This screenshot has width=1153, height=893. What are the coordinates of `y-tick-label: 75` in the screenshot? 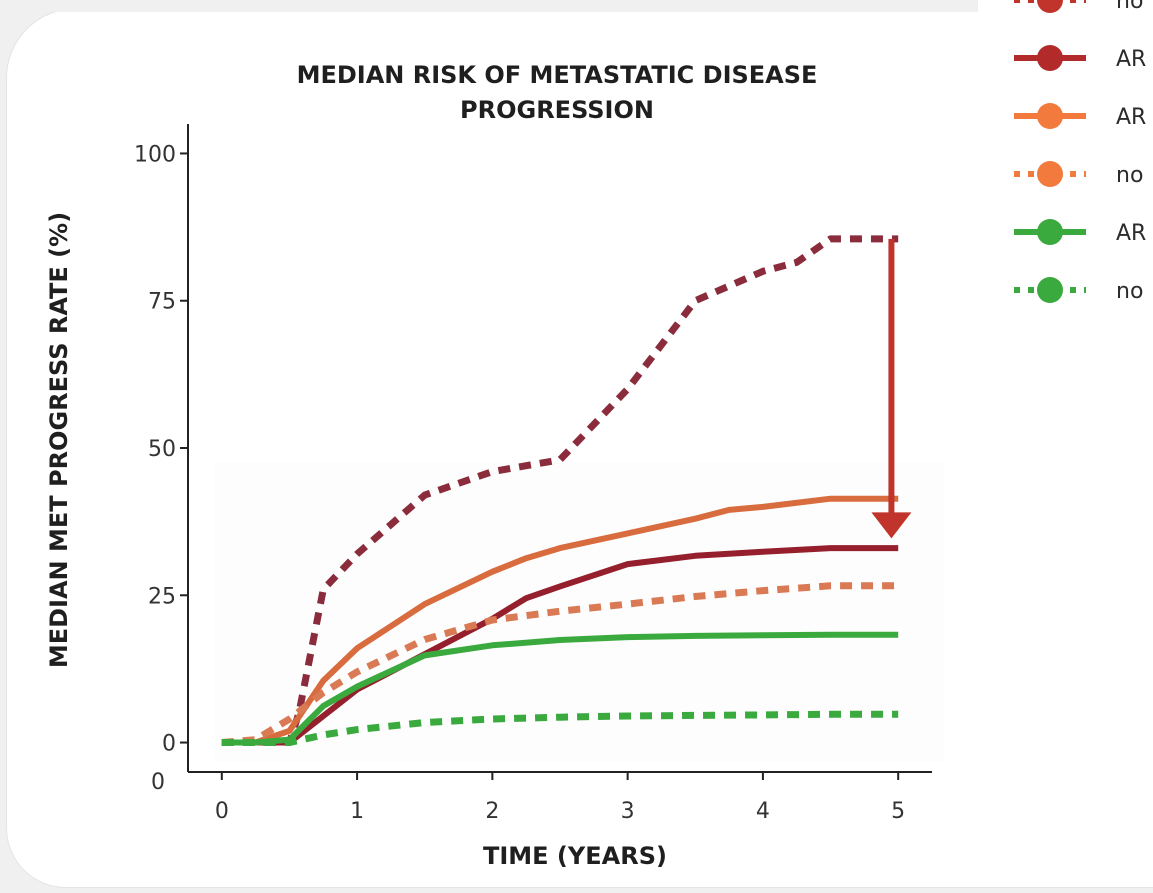 It's located at (162, 302).